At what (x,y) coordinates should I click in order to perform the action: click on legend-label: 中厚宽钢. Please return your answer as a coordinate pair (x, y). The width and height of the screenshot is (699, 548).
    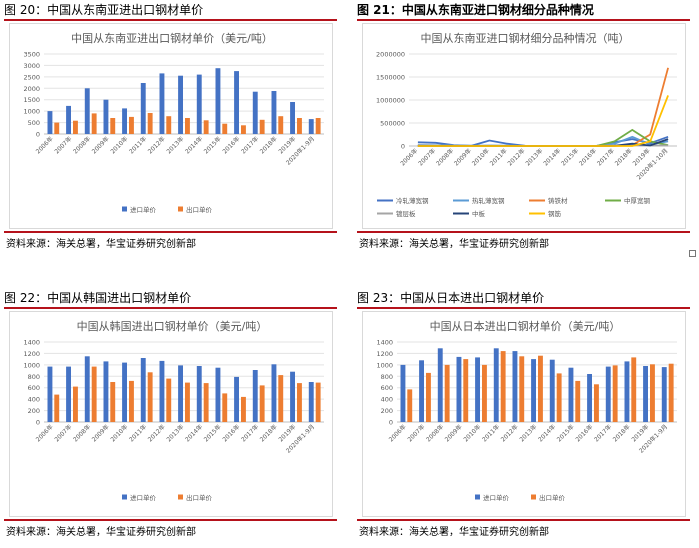
    Looking at the image, I should click on (637, 200).